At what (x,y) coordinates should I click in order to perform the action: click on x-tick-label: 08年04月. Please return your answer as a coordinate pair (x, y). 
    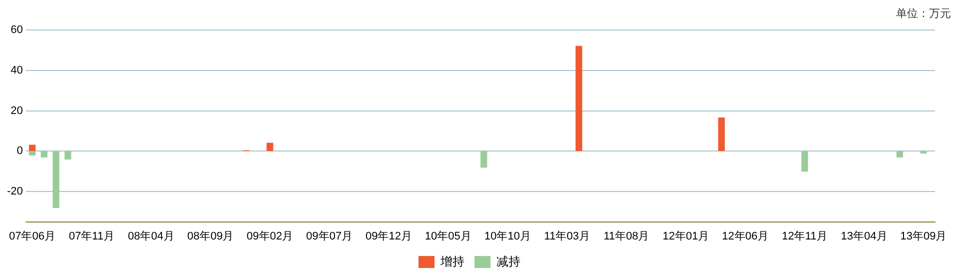
    Looking at the image, I should click on (151, 236).